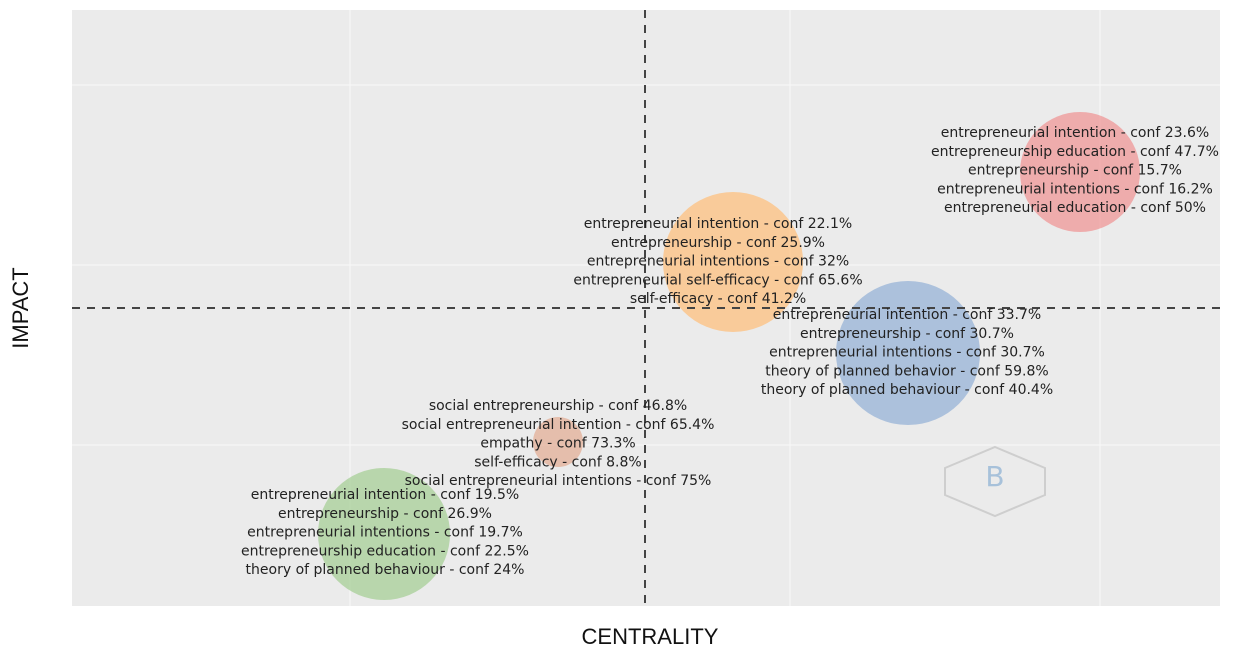  I want to click on cluster-label: entrepreneurship - conf 25.9%, so click(718, 243).